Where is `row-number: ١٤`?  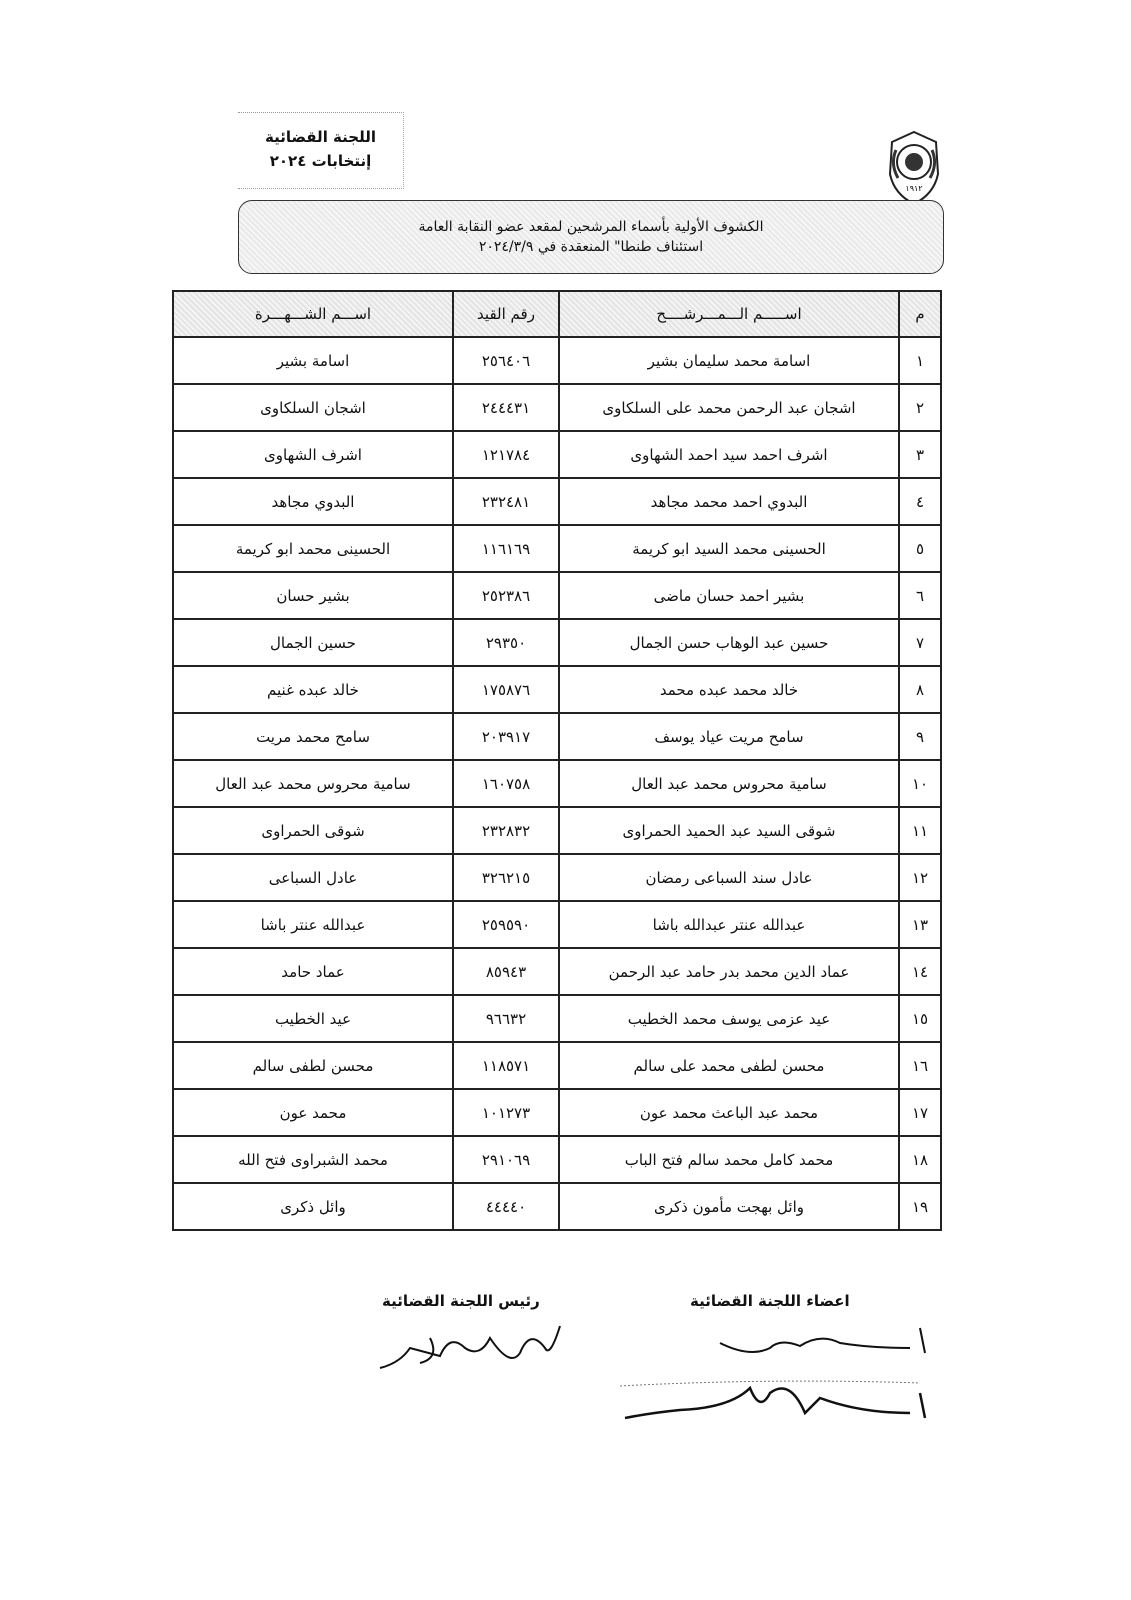
row-number: ١٤ is located at coordinates (920, 971).